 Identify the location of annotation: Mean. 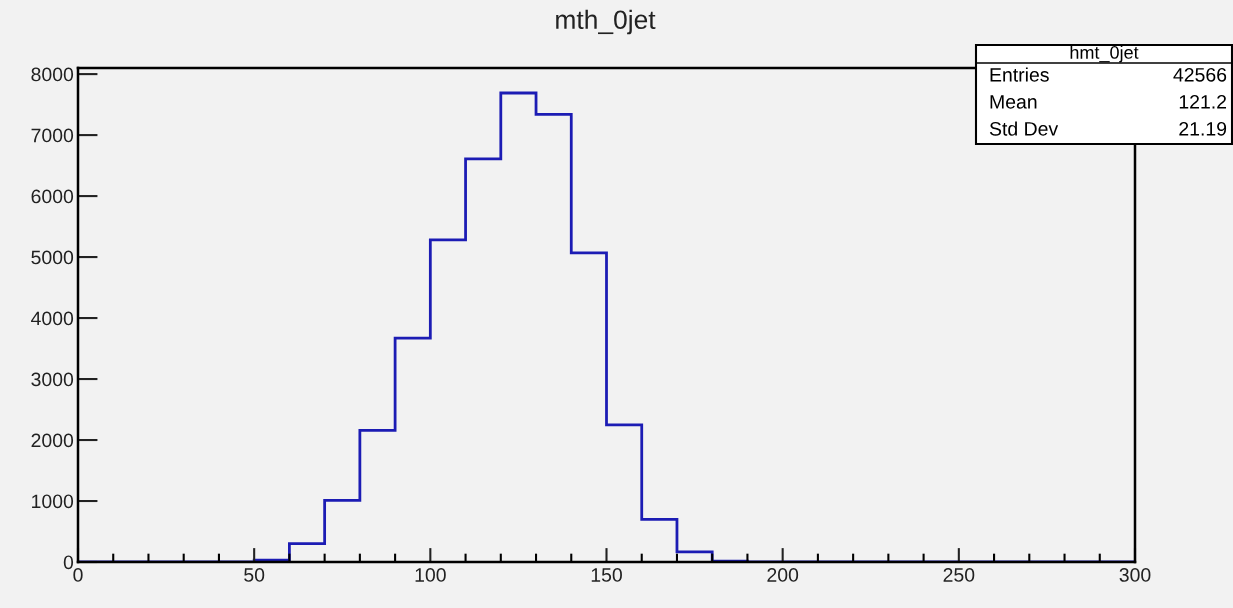
(1013, 102).